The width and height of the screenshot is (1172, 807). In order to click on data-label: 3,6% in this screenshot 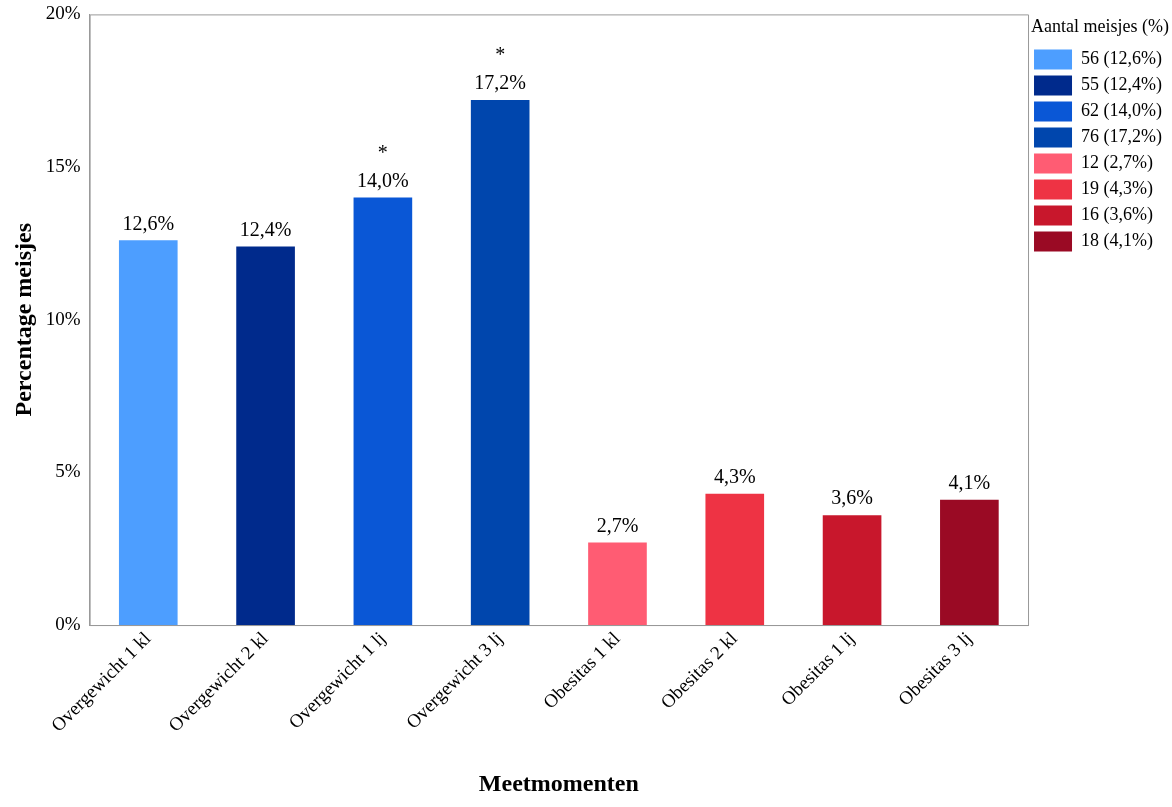, I will do `click(852, 497)`.